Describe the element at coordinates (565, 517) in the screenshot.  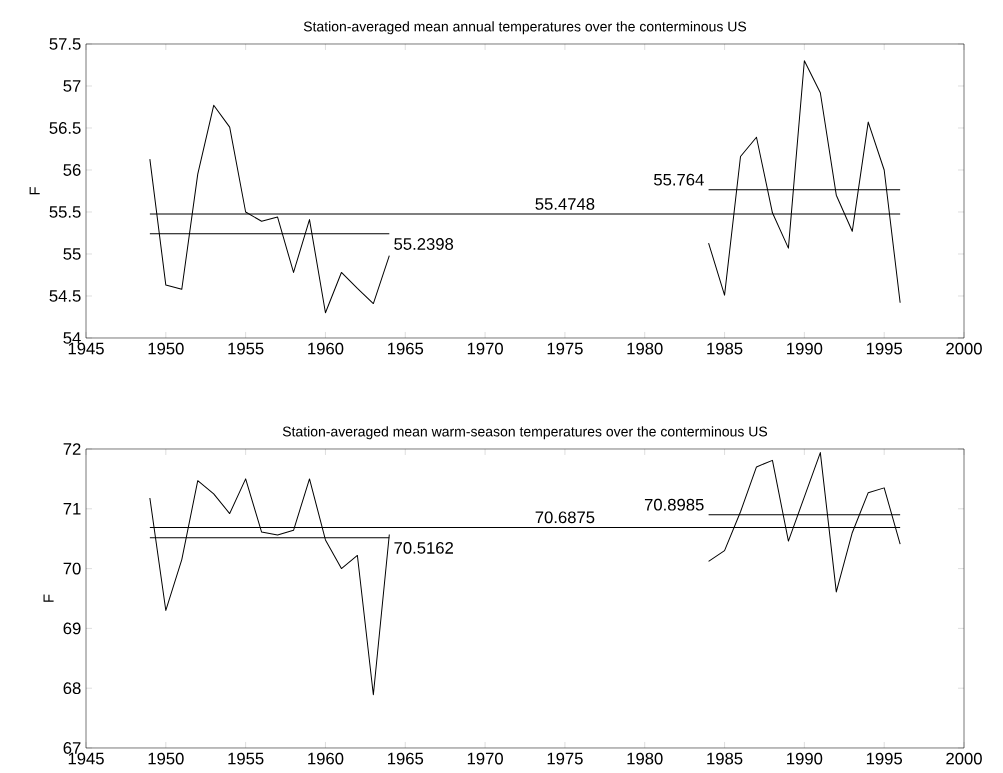
I see `annotation: 70.6875` at that location.